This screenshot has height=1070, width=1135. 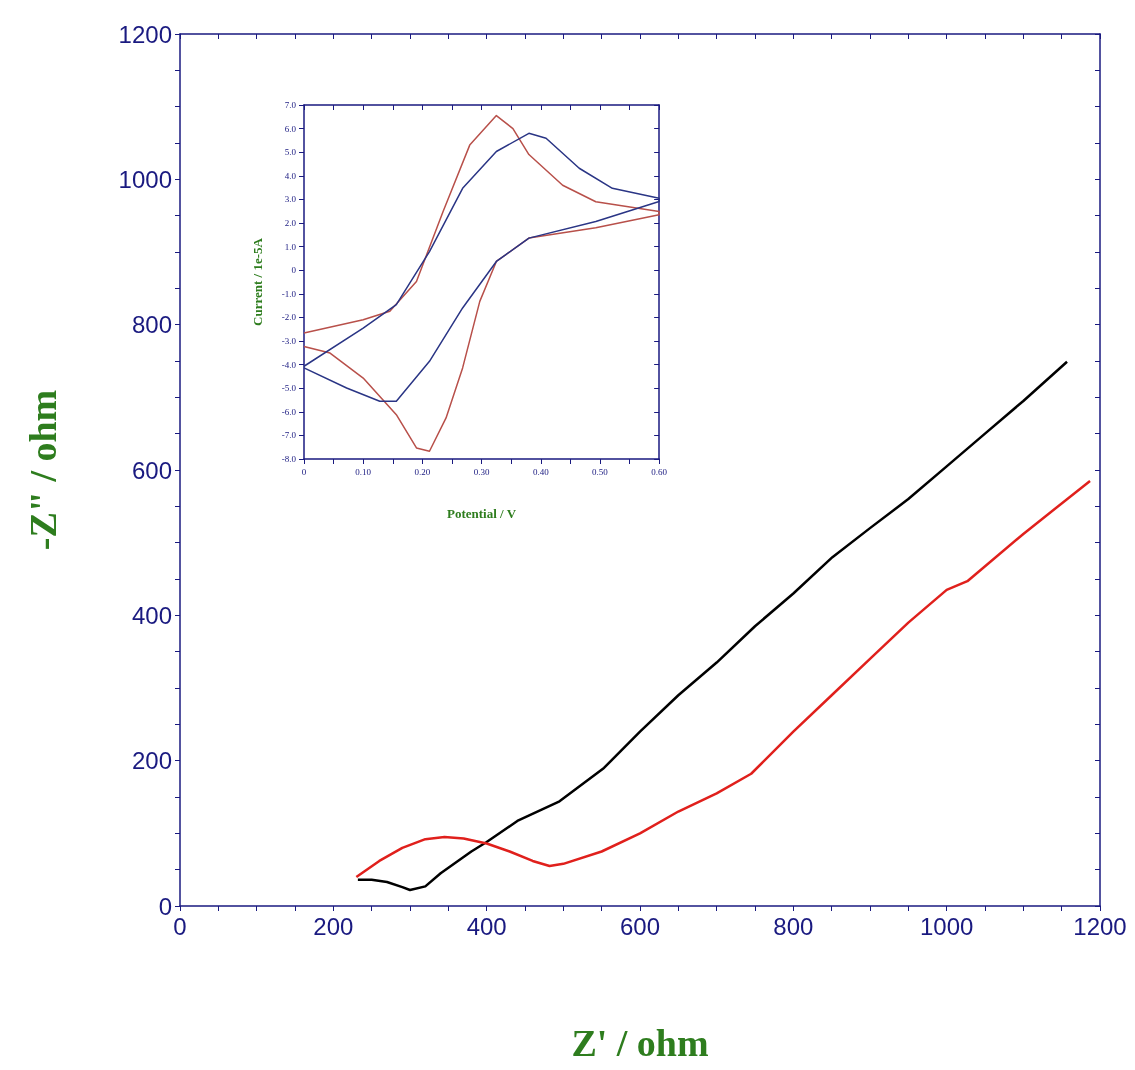 What do you see at coordinates (290, 105) in the screenshot?
I see `y-tick-label: 7.0` at bounding box center [290, 105].